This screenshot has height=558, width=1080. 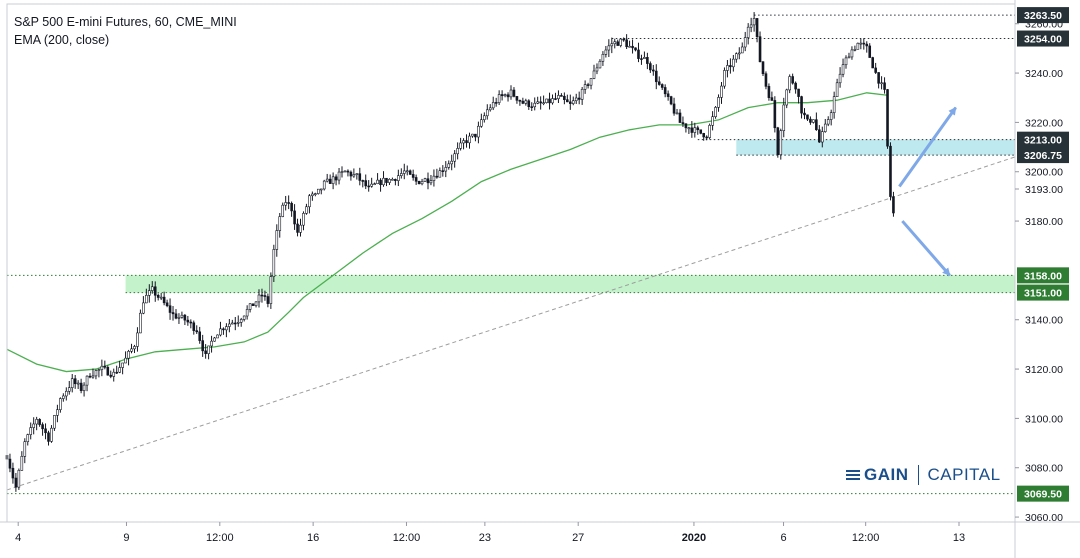 I want to click on price-label-text: 3254.00, so click(x=1043, y=40).